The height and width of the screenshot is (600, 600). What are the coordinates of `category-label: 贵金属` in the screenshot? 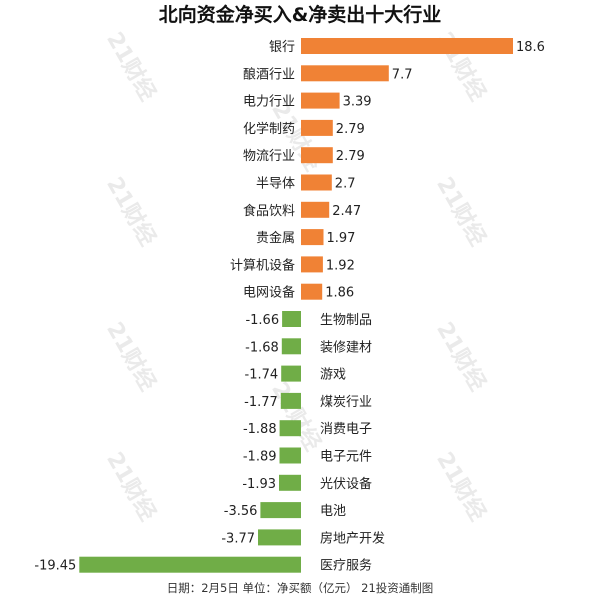 It's located at (275, 238).